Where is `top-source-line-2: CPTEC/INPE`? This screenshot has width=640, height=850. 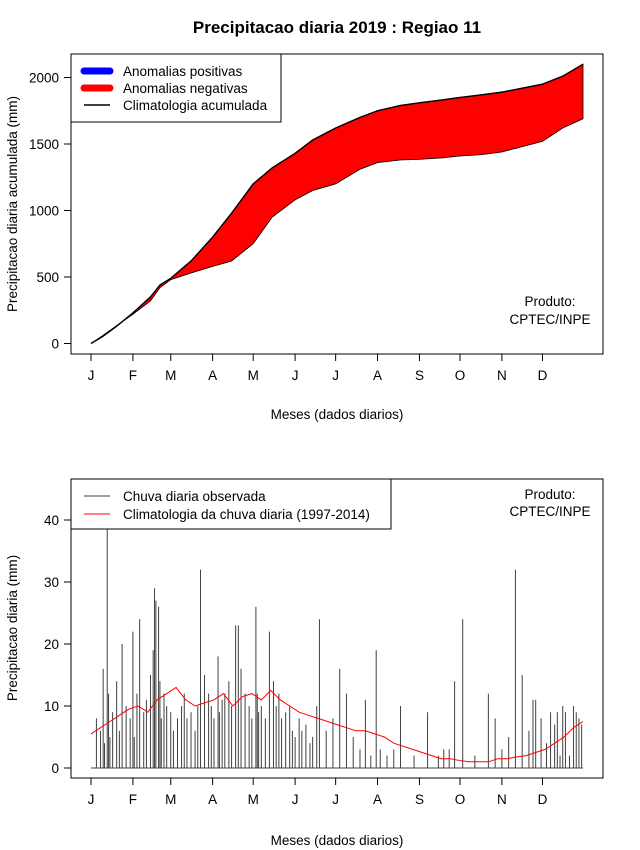 top-source-line-2: CPTEC/INPE is located at coordinates (549, 319).